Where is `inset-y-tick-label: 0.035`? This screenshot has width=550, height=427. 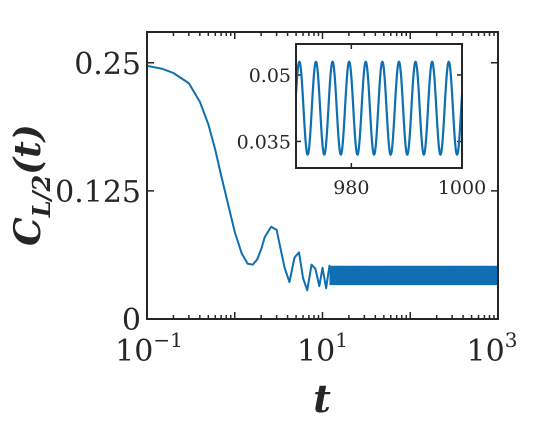 inset-y-tick-label: 0.035 is located at coordinates (264, 142).